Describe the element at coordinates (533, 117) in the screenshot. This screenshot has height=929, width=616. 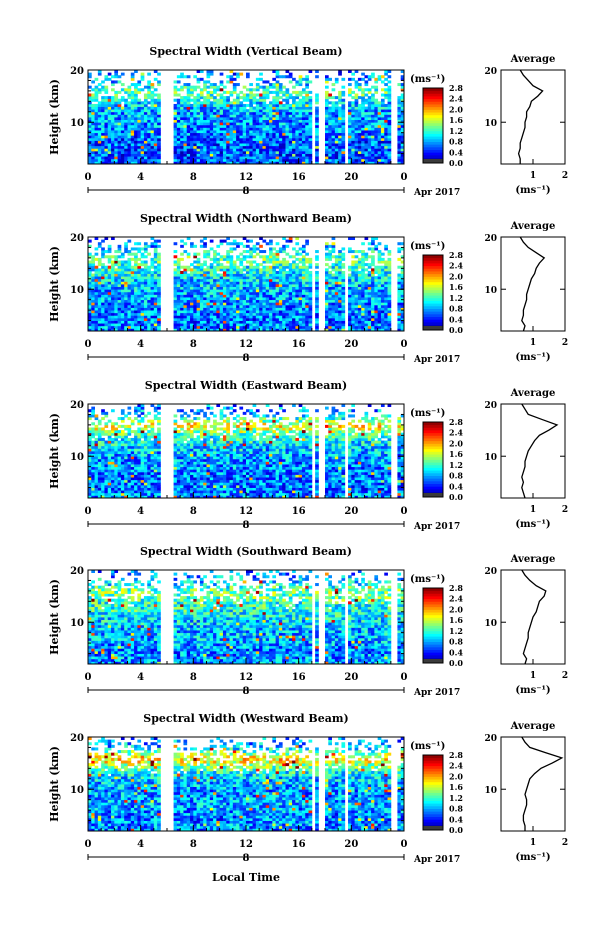
I see `average-frame` at that location.